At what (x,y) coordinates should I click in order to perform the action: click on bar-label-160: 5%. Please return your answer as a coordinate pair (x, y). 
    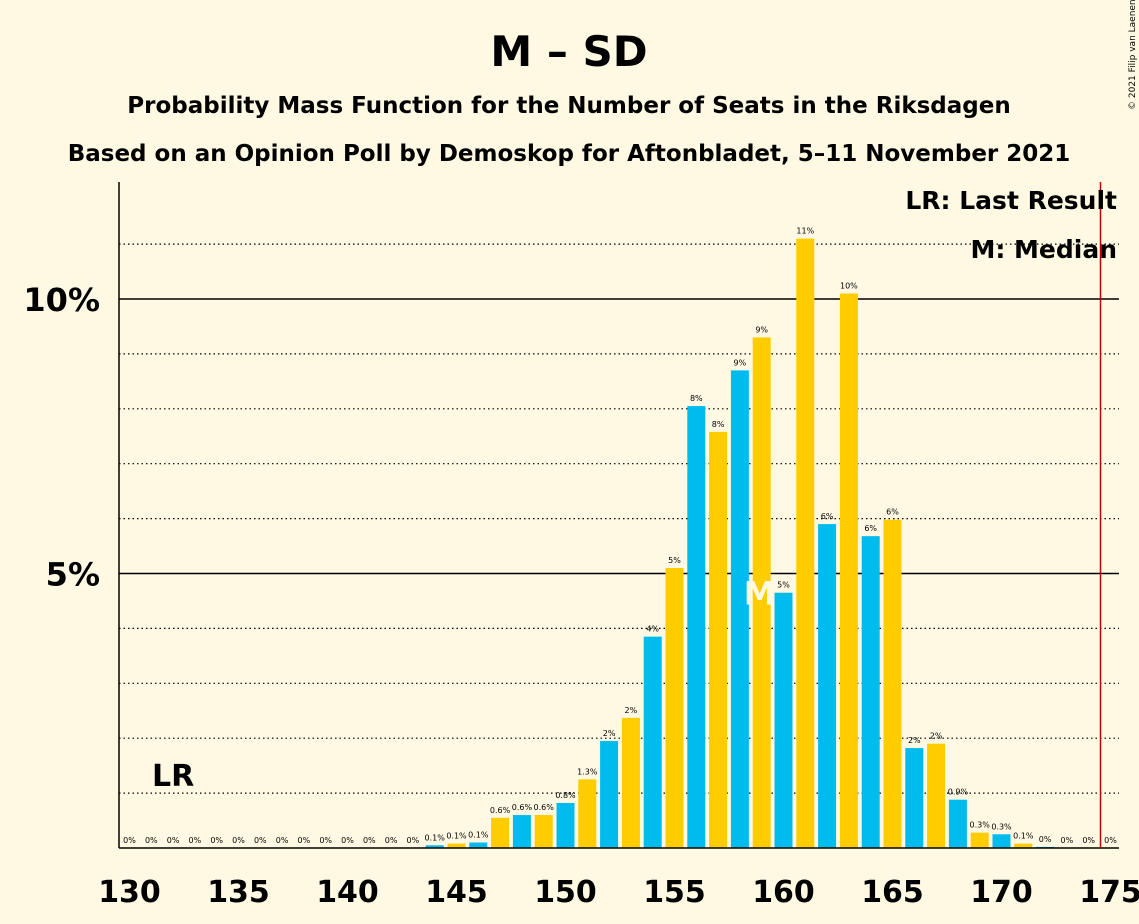
    Looking at the image, I should click on (783, 585).